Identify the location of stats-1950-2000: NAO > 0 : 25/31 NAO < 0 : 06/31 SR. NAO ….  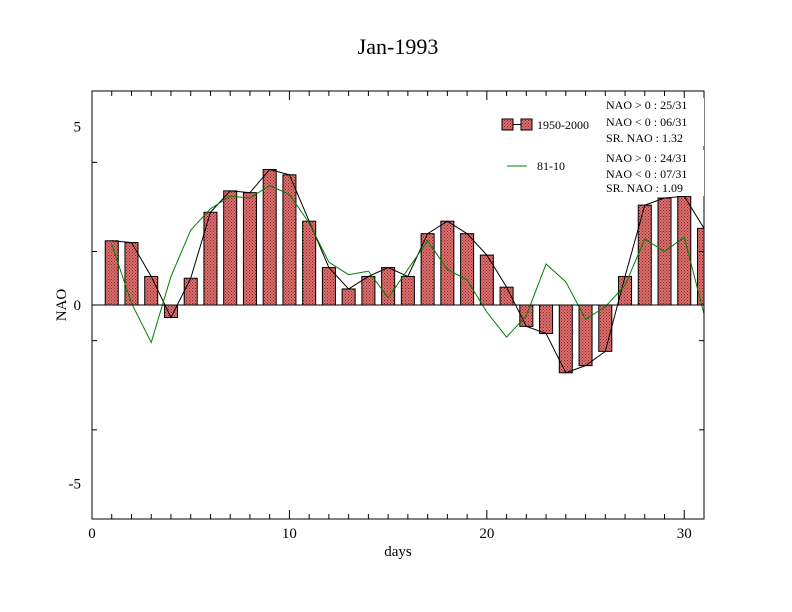
(654, 122).